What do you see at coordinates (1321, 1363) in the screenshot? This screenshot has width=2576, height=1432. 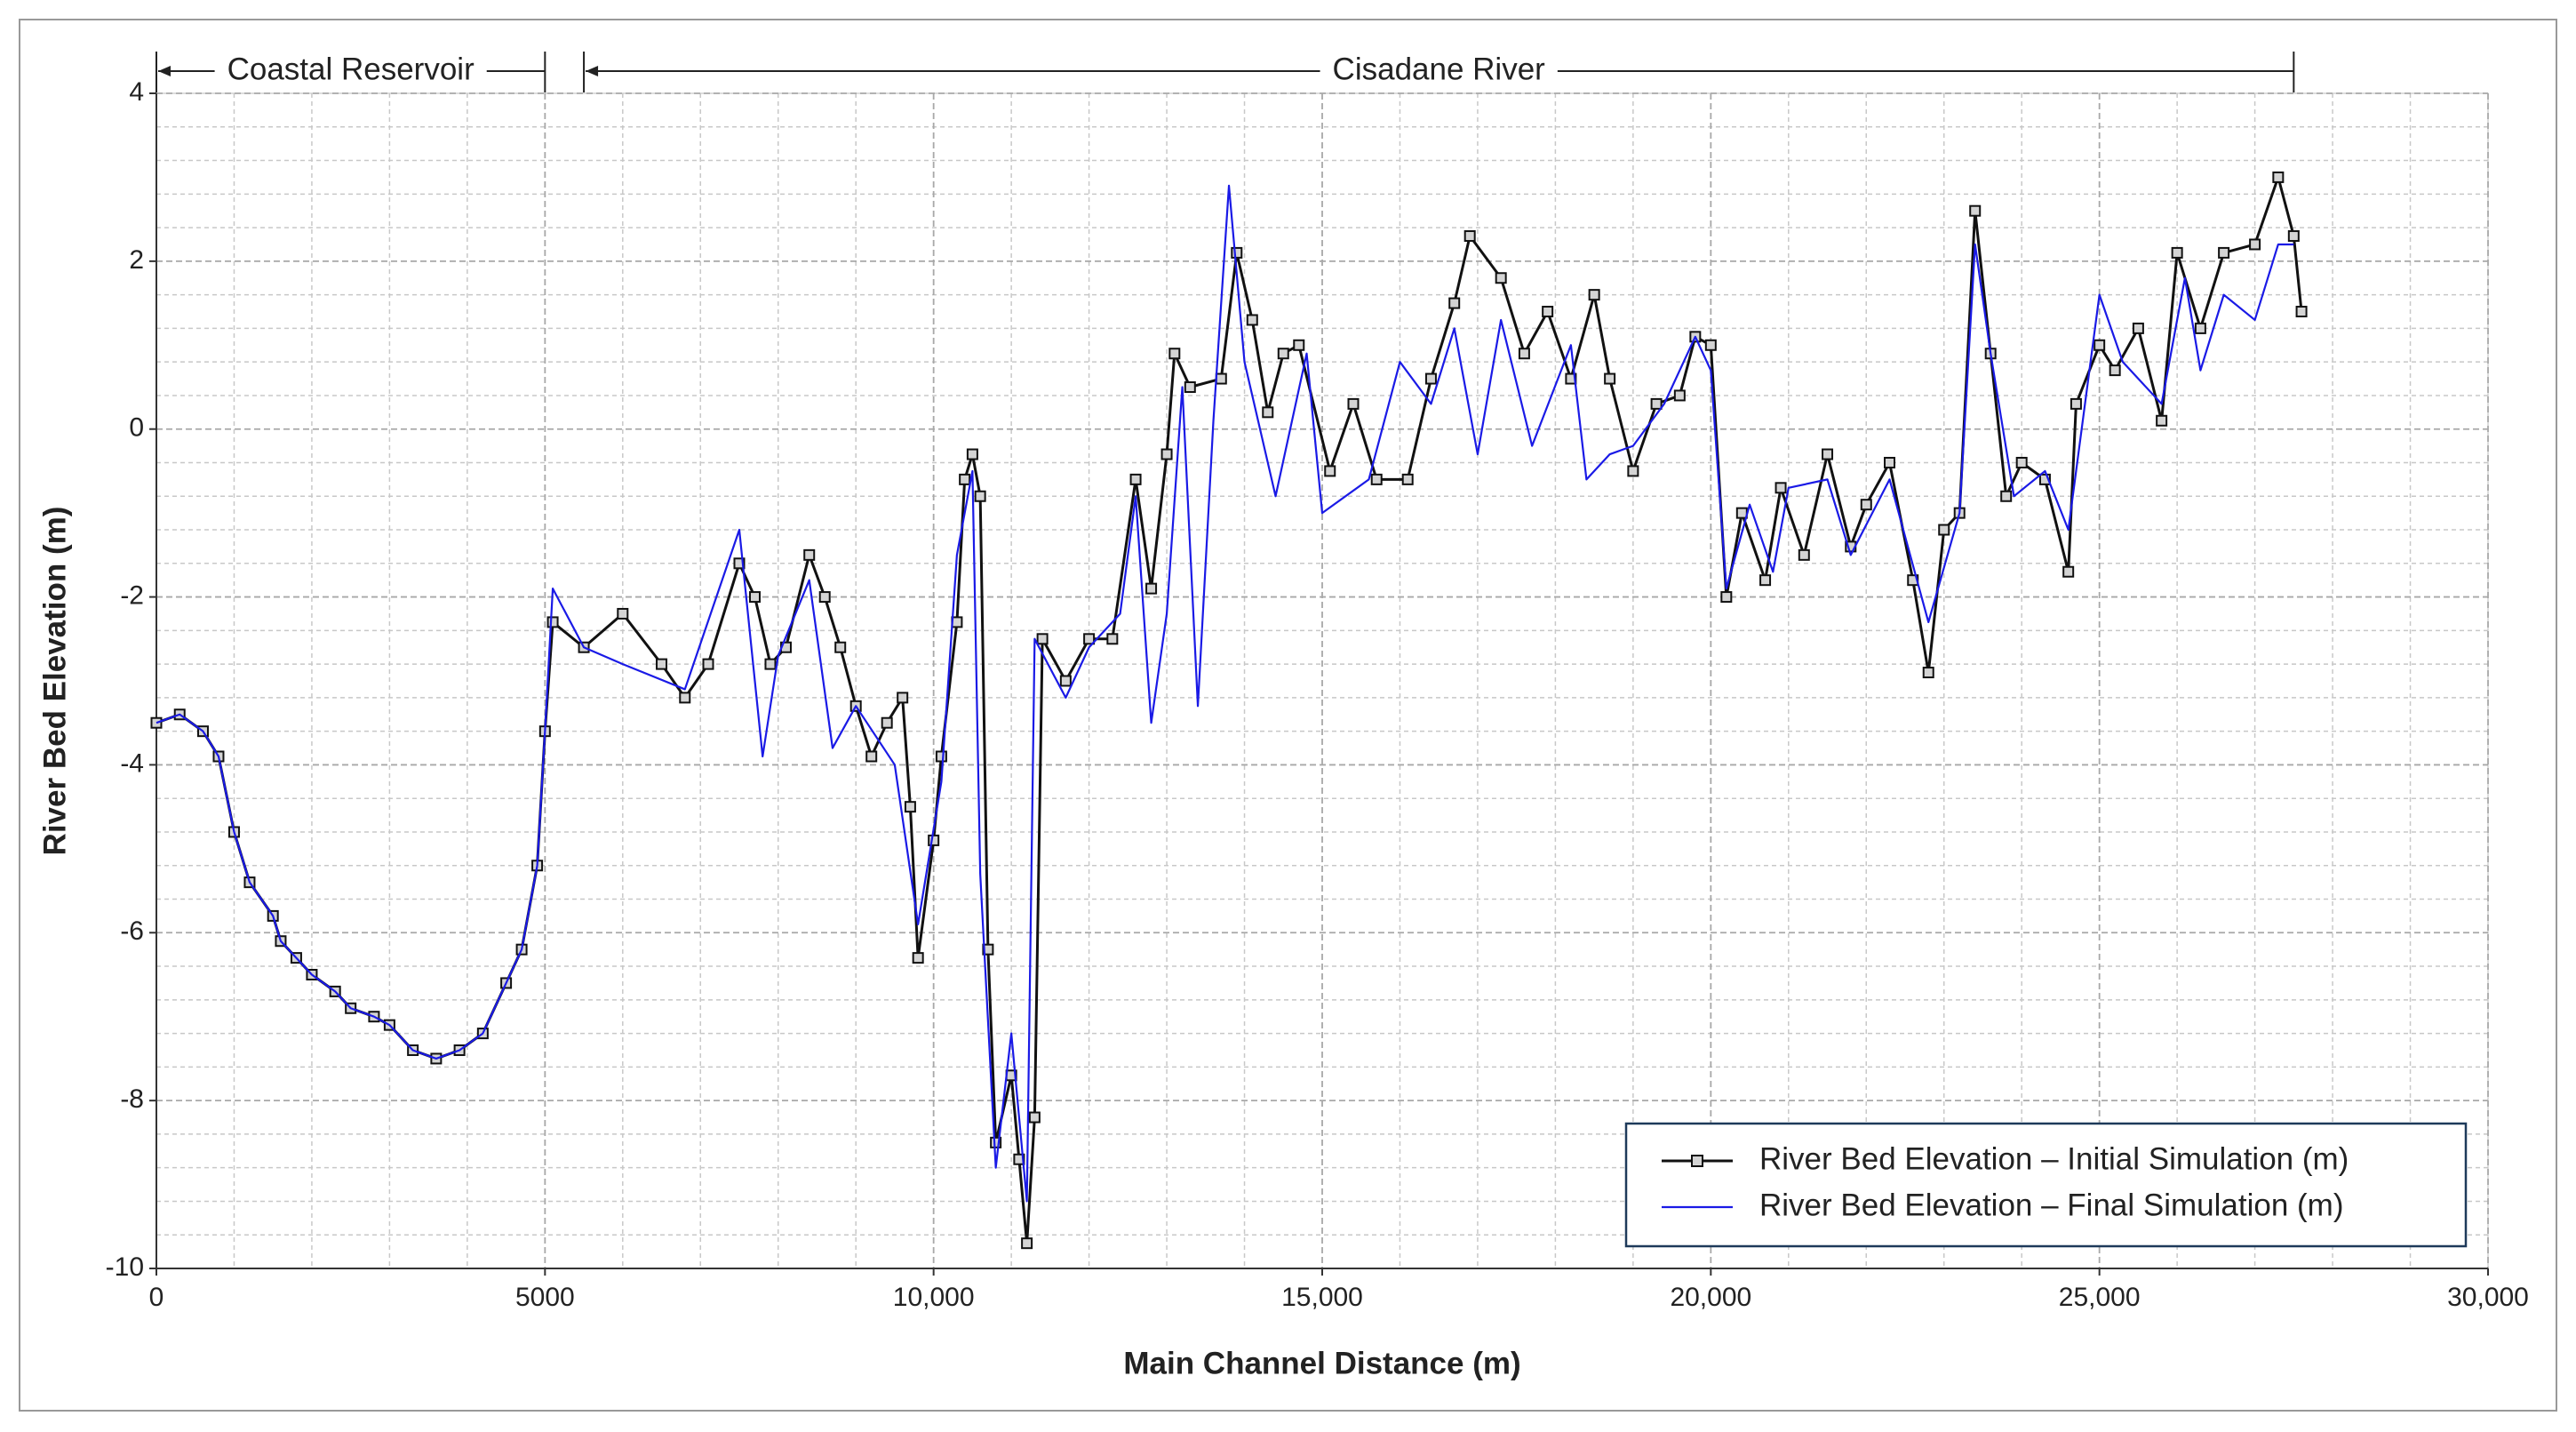 I see `x-axis-title: Main Channel Distance (m)` at bounding box center [1321, 1363].